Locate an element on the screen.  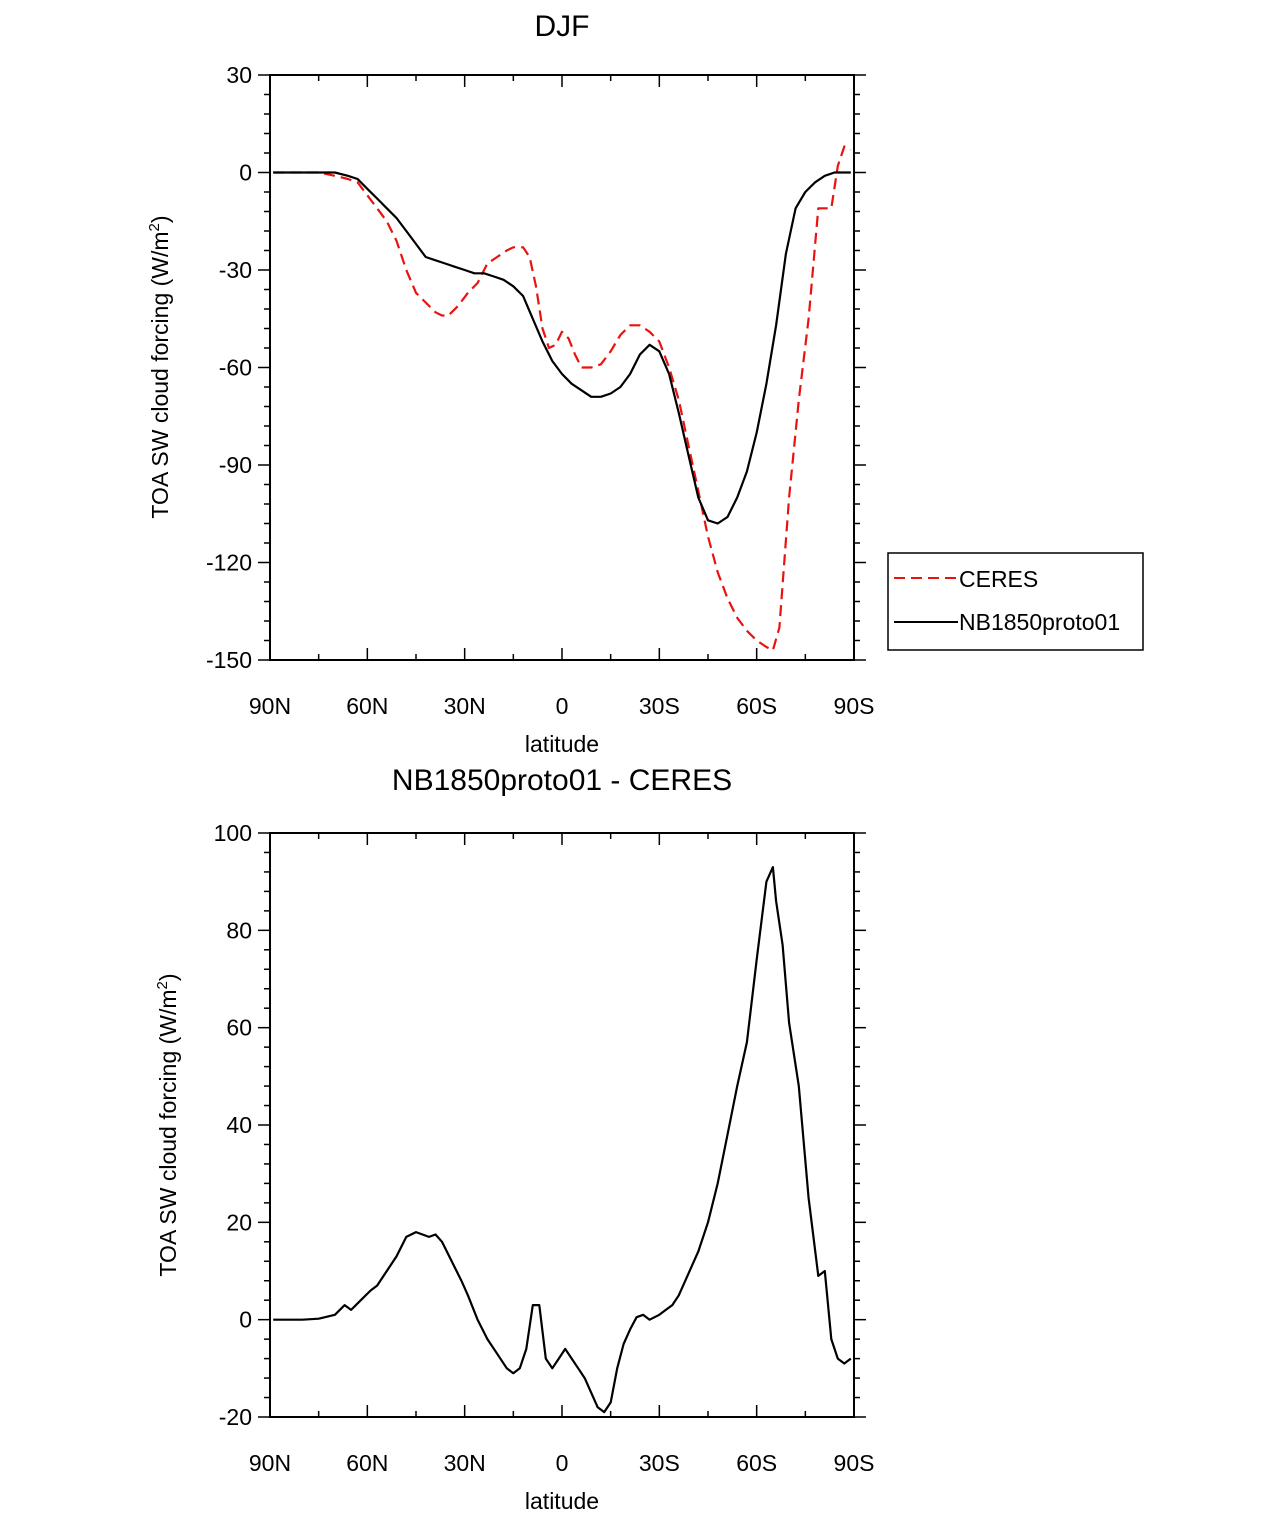
bottom-panel-y-axis-label: TOA SW cloud forcing (W/m2) is located at coordinates (167, 1124).